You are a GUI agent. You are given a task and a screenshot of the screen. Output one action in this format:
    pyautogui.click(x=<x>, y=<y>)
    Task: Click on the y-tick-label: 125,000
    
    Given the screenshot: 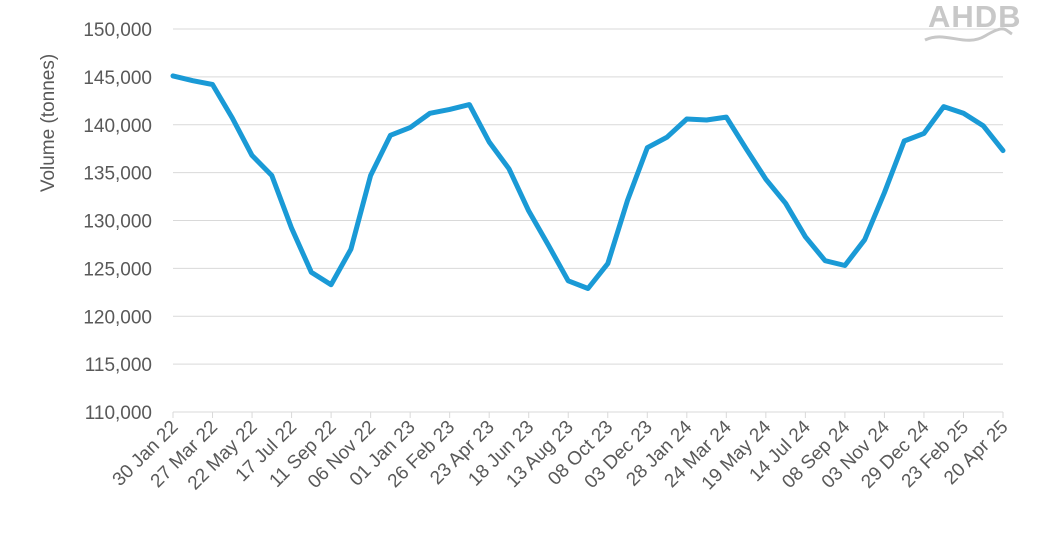 What is the action you would take?
    pyautogui.click(x=117, y=269)
    